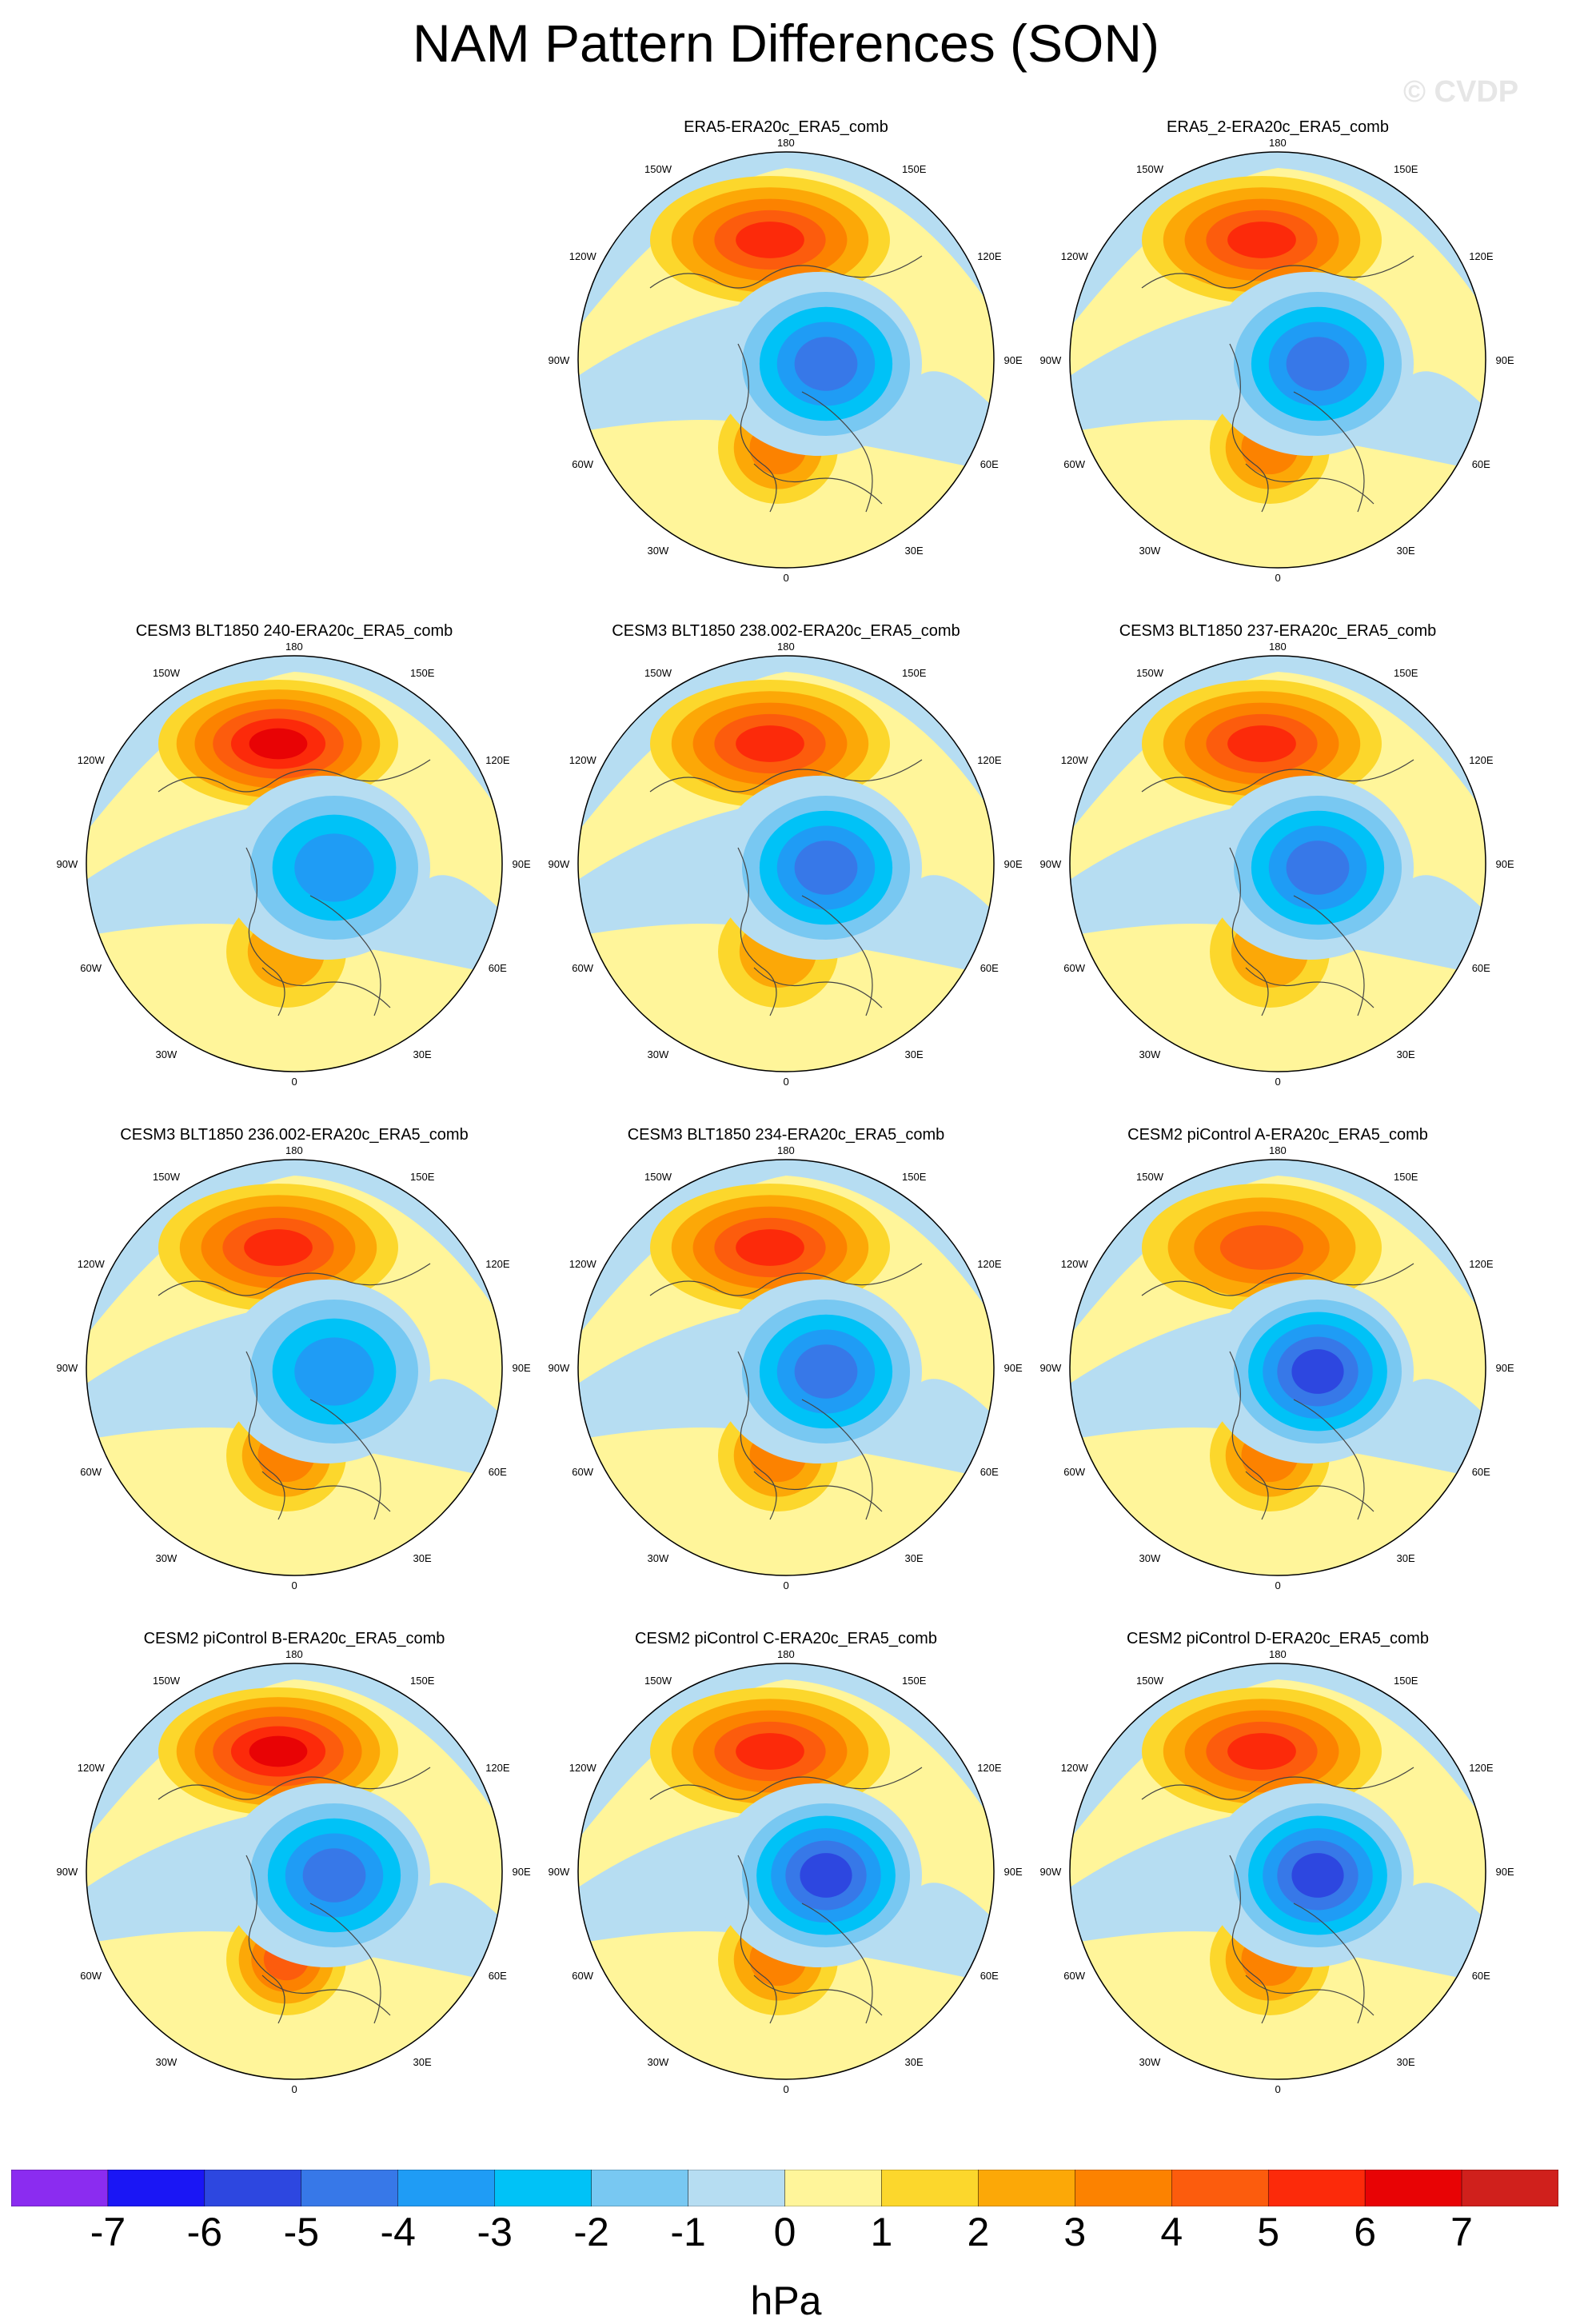 The image size is (1572, 2324). Describe the element at coordinates (1278, 127) in the screenshot. I see `panel-title: ERA5_2-ERA20c_ERA5_comb` at that location.